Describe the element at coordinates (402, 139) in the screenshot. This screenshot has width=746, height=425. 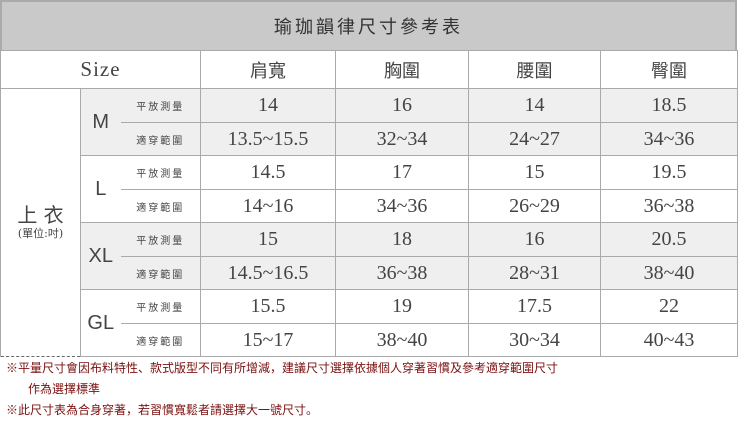
I see `fit-value: 32~34` at that location.